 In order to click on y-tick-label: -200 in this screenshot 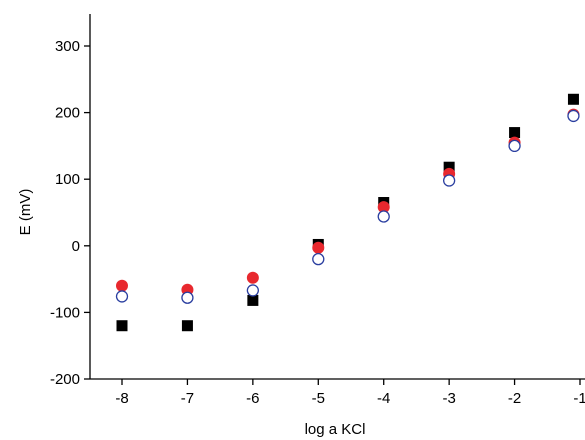, I will do `click(65, 379)`.